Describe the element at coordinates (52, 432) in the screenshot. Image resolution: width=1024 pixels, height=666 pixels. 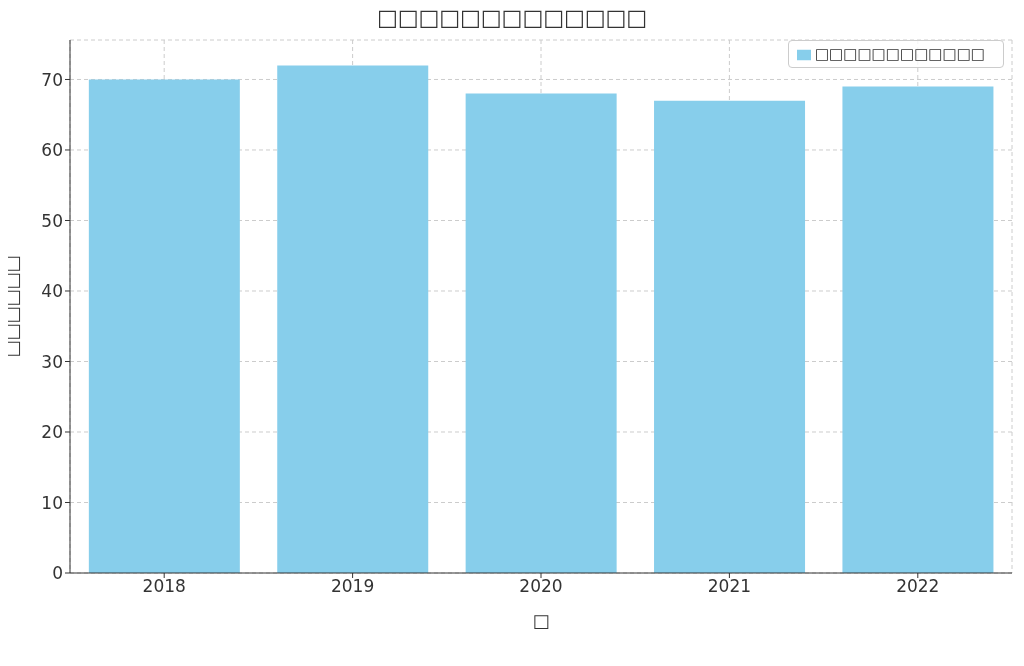
I see `y-tick-label: 20` at that location.